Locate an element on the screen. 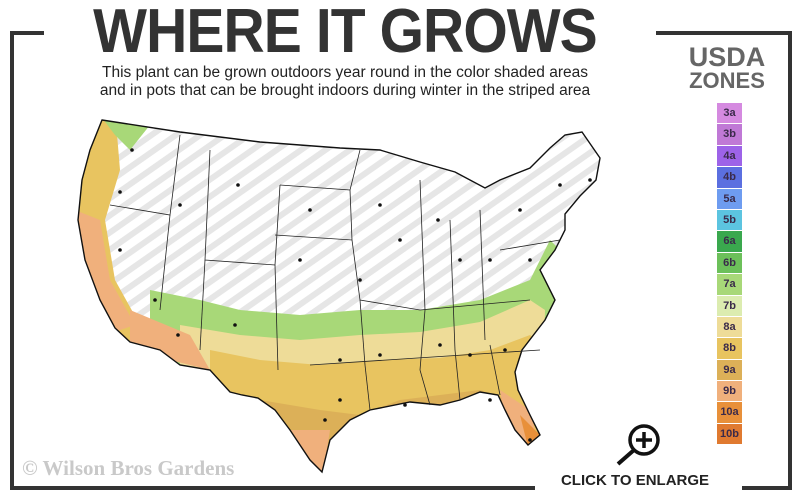  frame-right is located at coordinates (790, 260).